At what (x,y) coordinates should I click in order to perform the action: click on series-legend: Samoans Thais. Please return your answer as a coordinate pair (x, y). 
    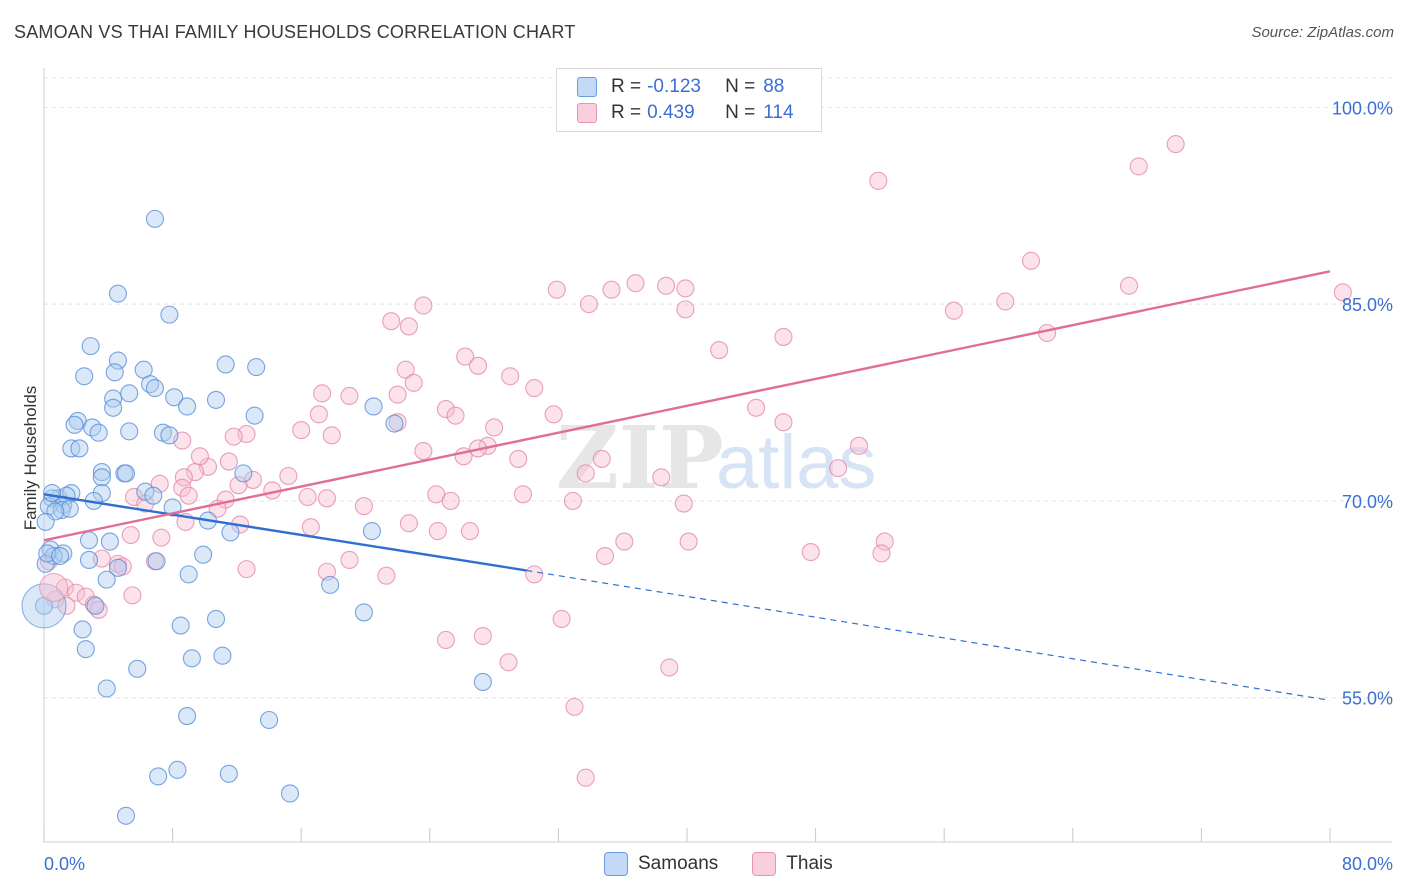
    Looking at the image, I should click on (735, 864).